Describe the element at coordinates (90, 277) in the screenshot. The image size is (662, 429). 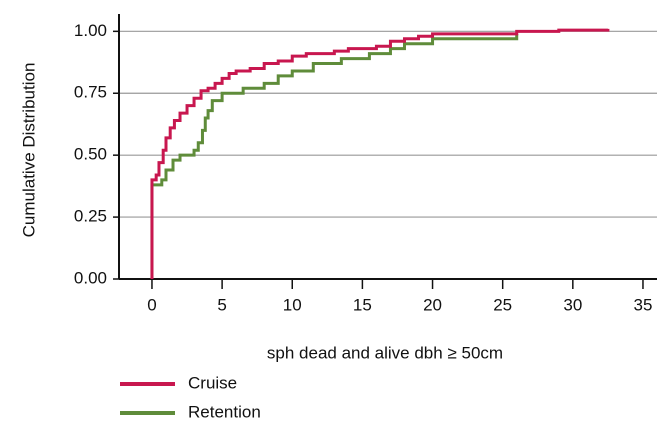
I see `y-tick-label: 0.00` at that location.